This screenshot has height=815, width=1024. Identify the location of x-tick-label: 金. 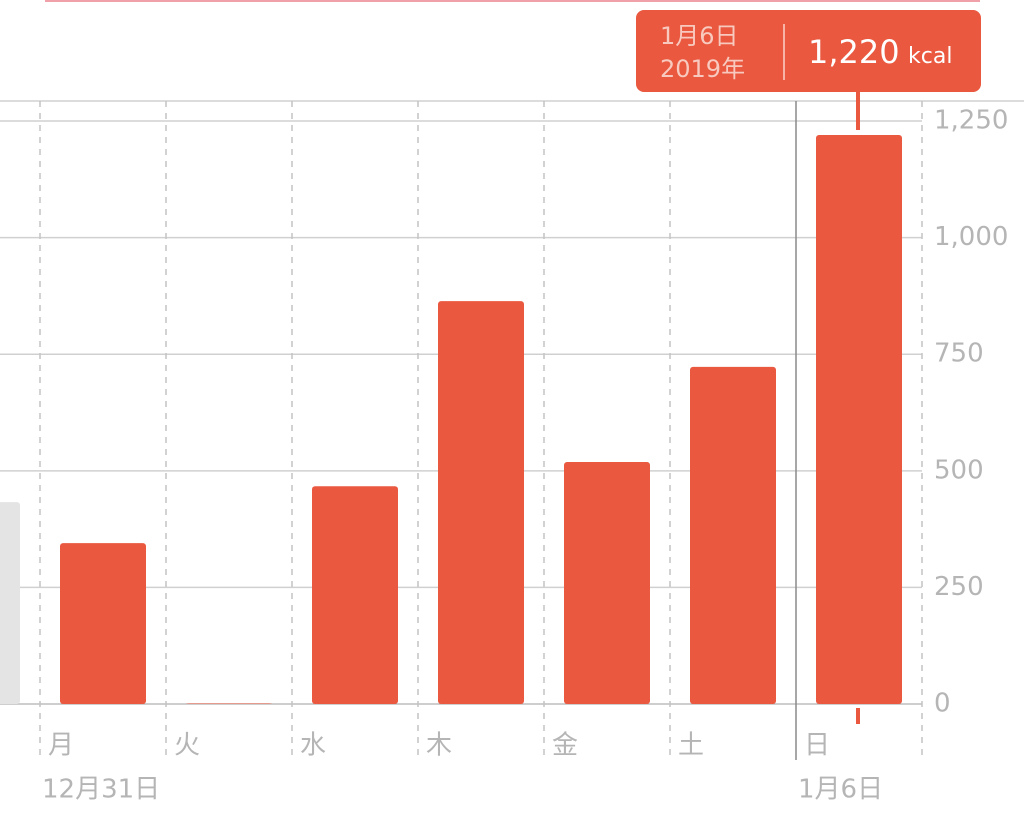
(565, 746).